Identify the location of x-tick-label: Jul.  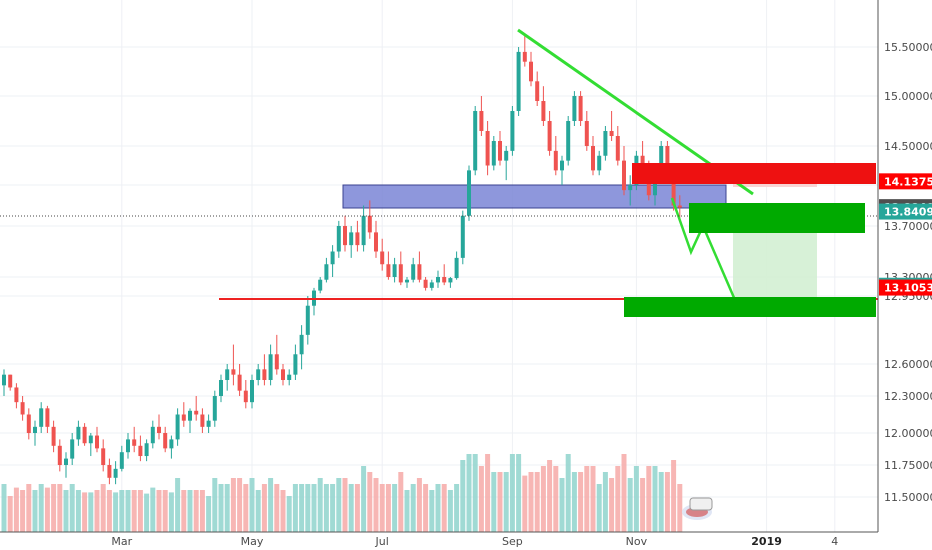
(382, 541).